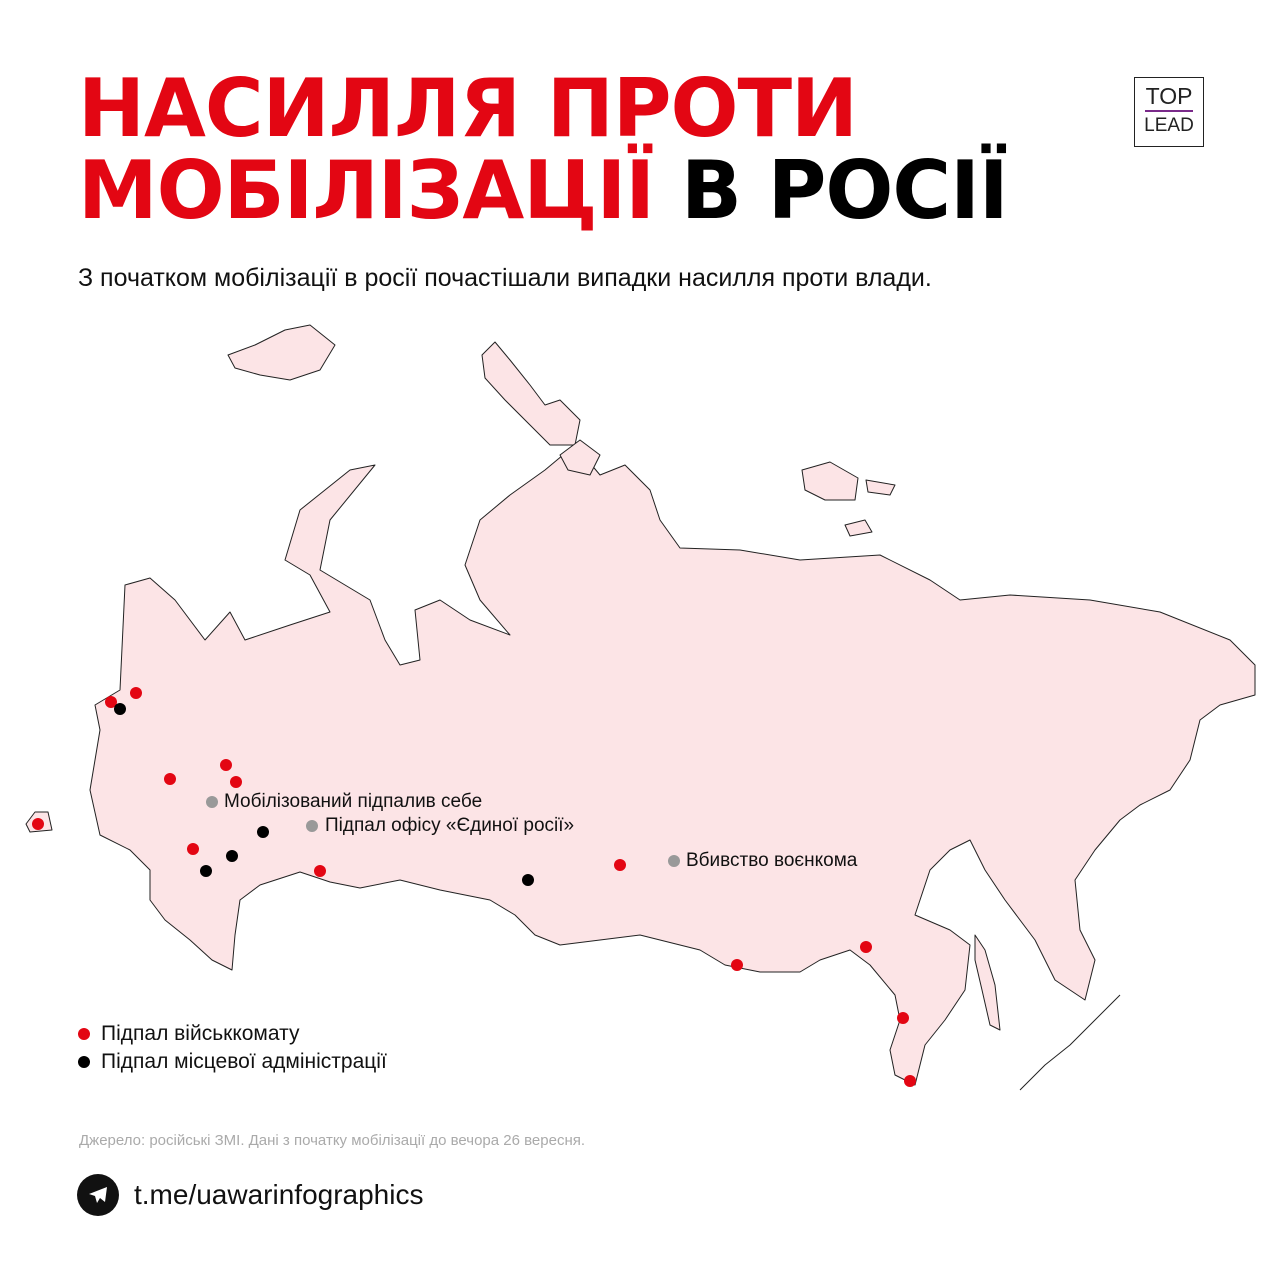 This screenshot has width=1280, height=1280. What do you see at coordinates (353, 801) in the screenshot?
I see `annotation-label: Мобілізований підпалив себе` at bounding box center [353, 801].